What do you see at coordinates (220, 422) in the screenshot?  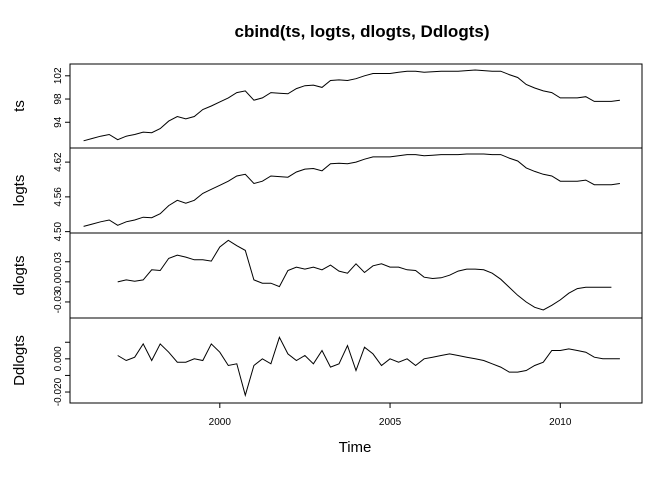 I see `x-tick-label: 2000` at bounding box center [220, 422].